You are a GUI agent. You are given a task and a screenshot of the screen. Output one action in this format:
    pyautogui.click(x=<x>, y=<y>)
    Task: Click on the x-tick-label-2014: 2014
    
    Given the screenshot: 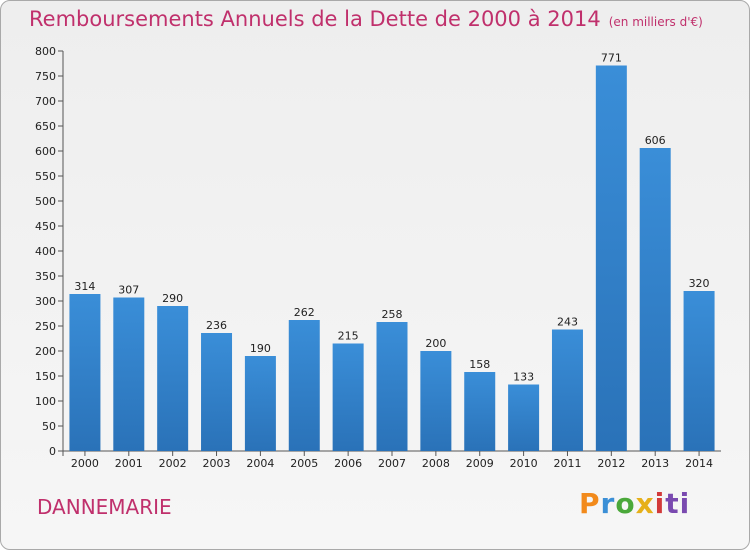 What is the action you would take?
    pyautogui.click(x=699, y=463)
    